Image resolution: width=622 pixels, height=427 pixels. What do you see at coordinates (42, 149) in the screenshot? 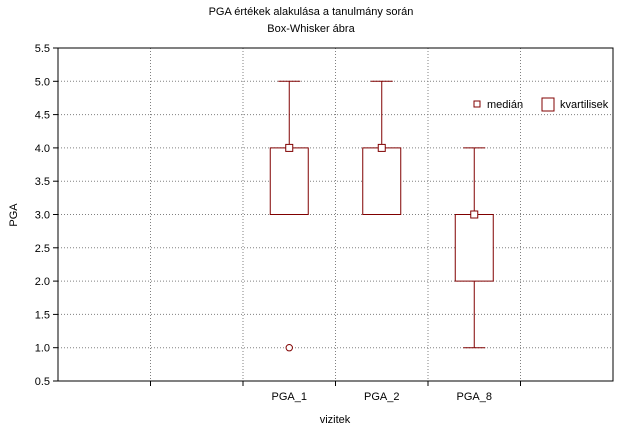
I see `y-tick-label: 4.0` at bounding box center [42, 149].